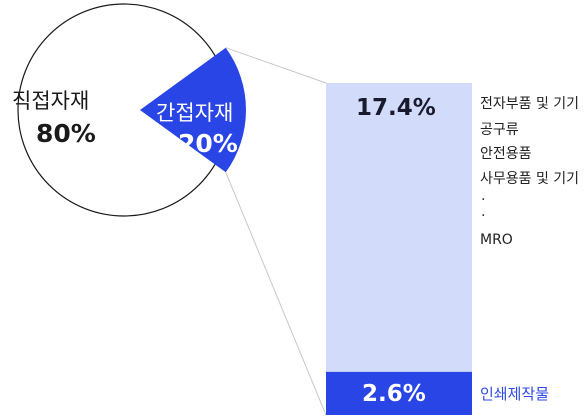 The width and height of the screenshot is (587, 418). What do you see at coordinates (499, 130) in the screenshot?
I see `segment-item: 공구류` at bounding box center [499, 130].